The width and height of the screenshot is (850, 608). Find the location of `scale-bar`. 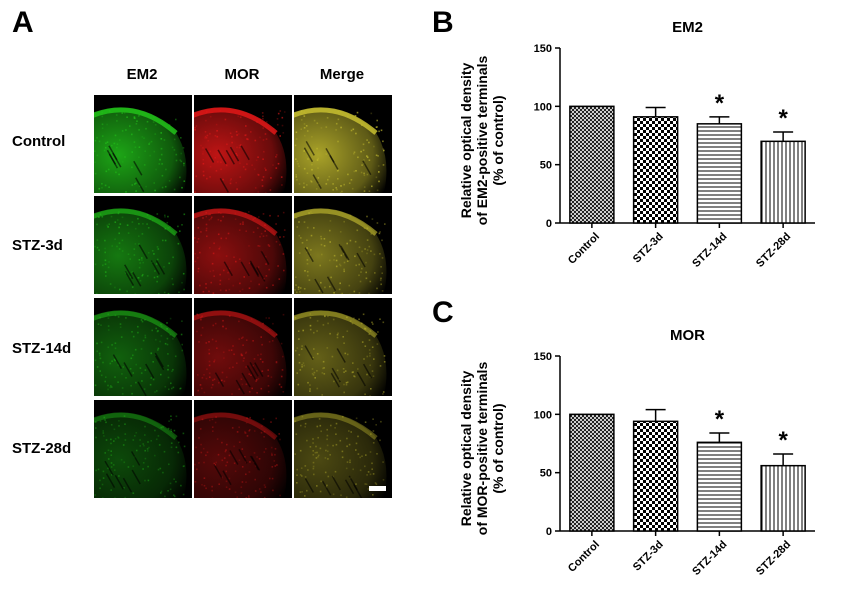

scale-bar is located at coordinates (377, 488).